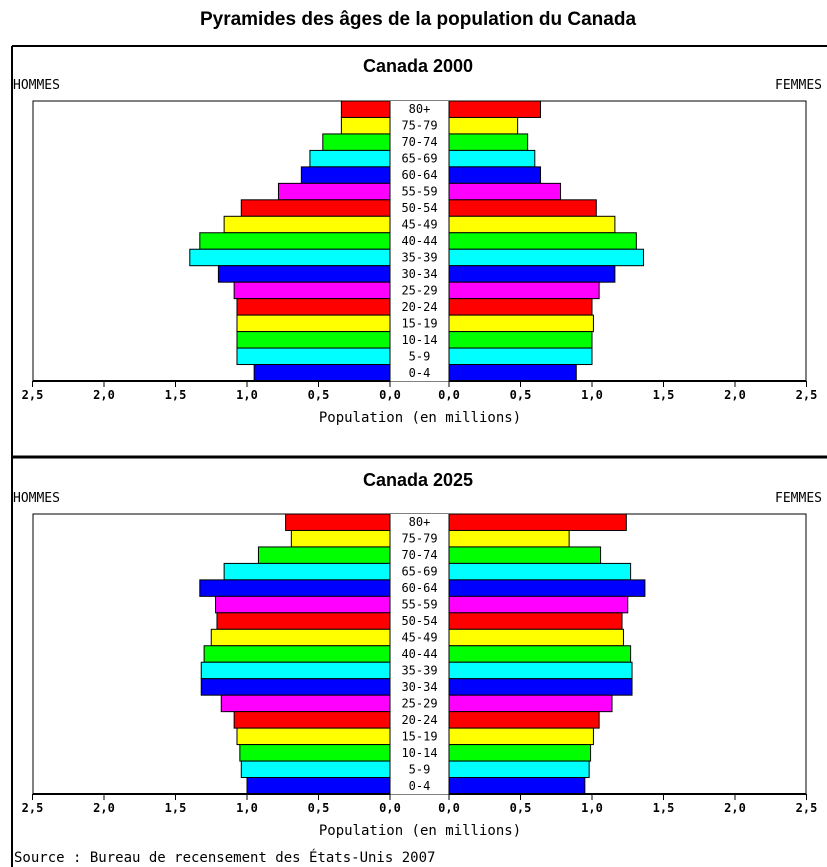 Image resolution: width=827 pixels, height=867 pixels. What do you see at coordinates (419, 654) in the screenshot?
I see `age-group-label: 40-44` at bounding box center [419, 654].